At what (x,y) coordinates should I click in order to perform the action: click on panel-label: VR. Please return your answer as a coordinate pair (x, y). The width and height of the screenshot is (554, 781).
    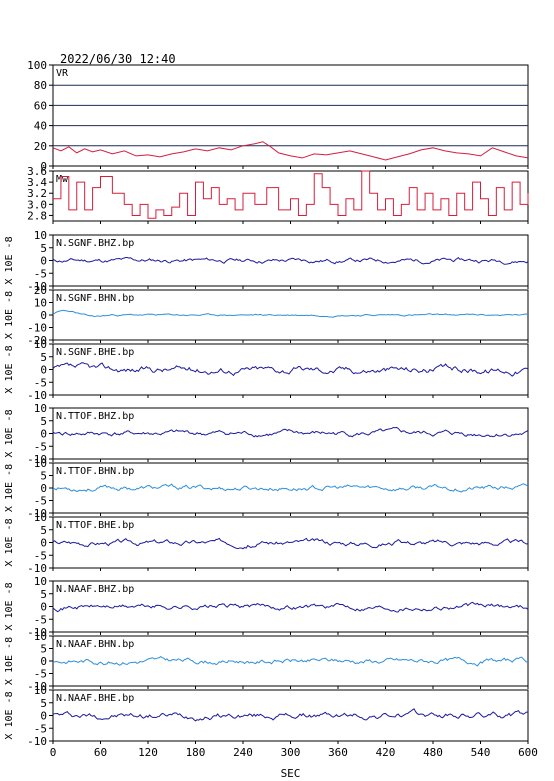
    Looking at the image, I should click on (62, 73).